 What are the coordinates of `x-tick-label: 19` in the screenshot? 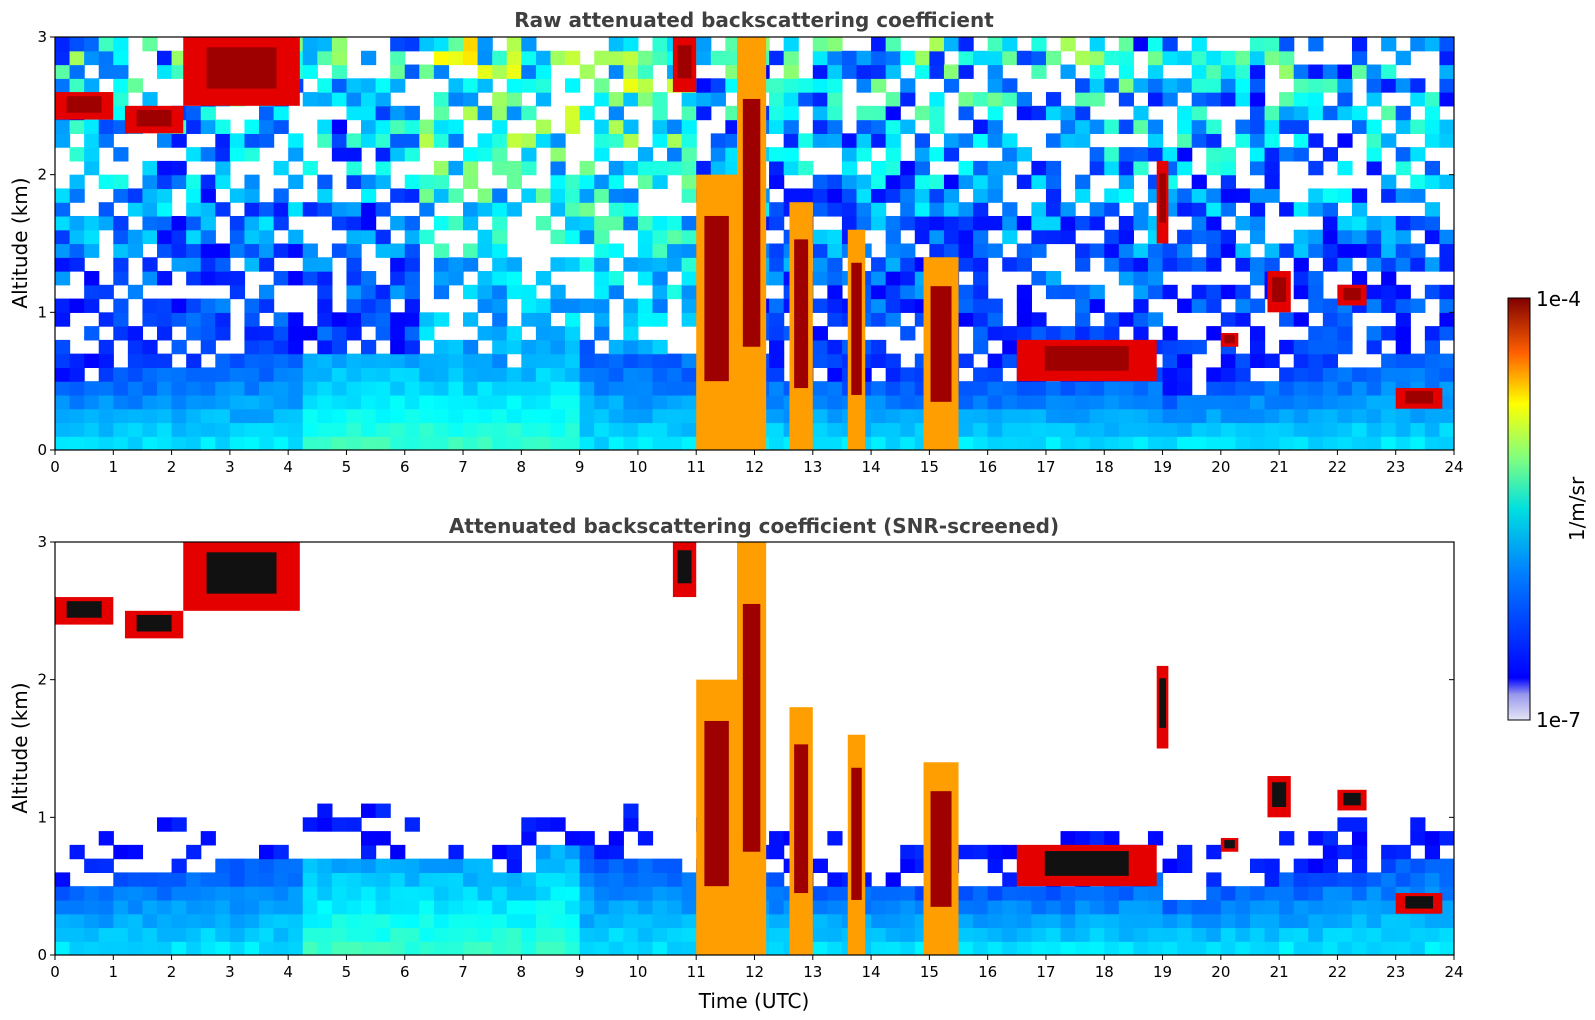 It's located at (1162, 467).